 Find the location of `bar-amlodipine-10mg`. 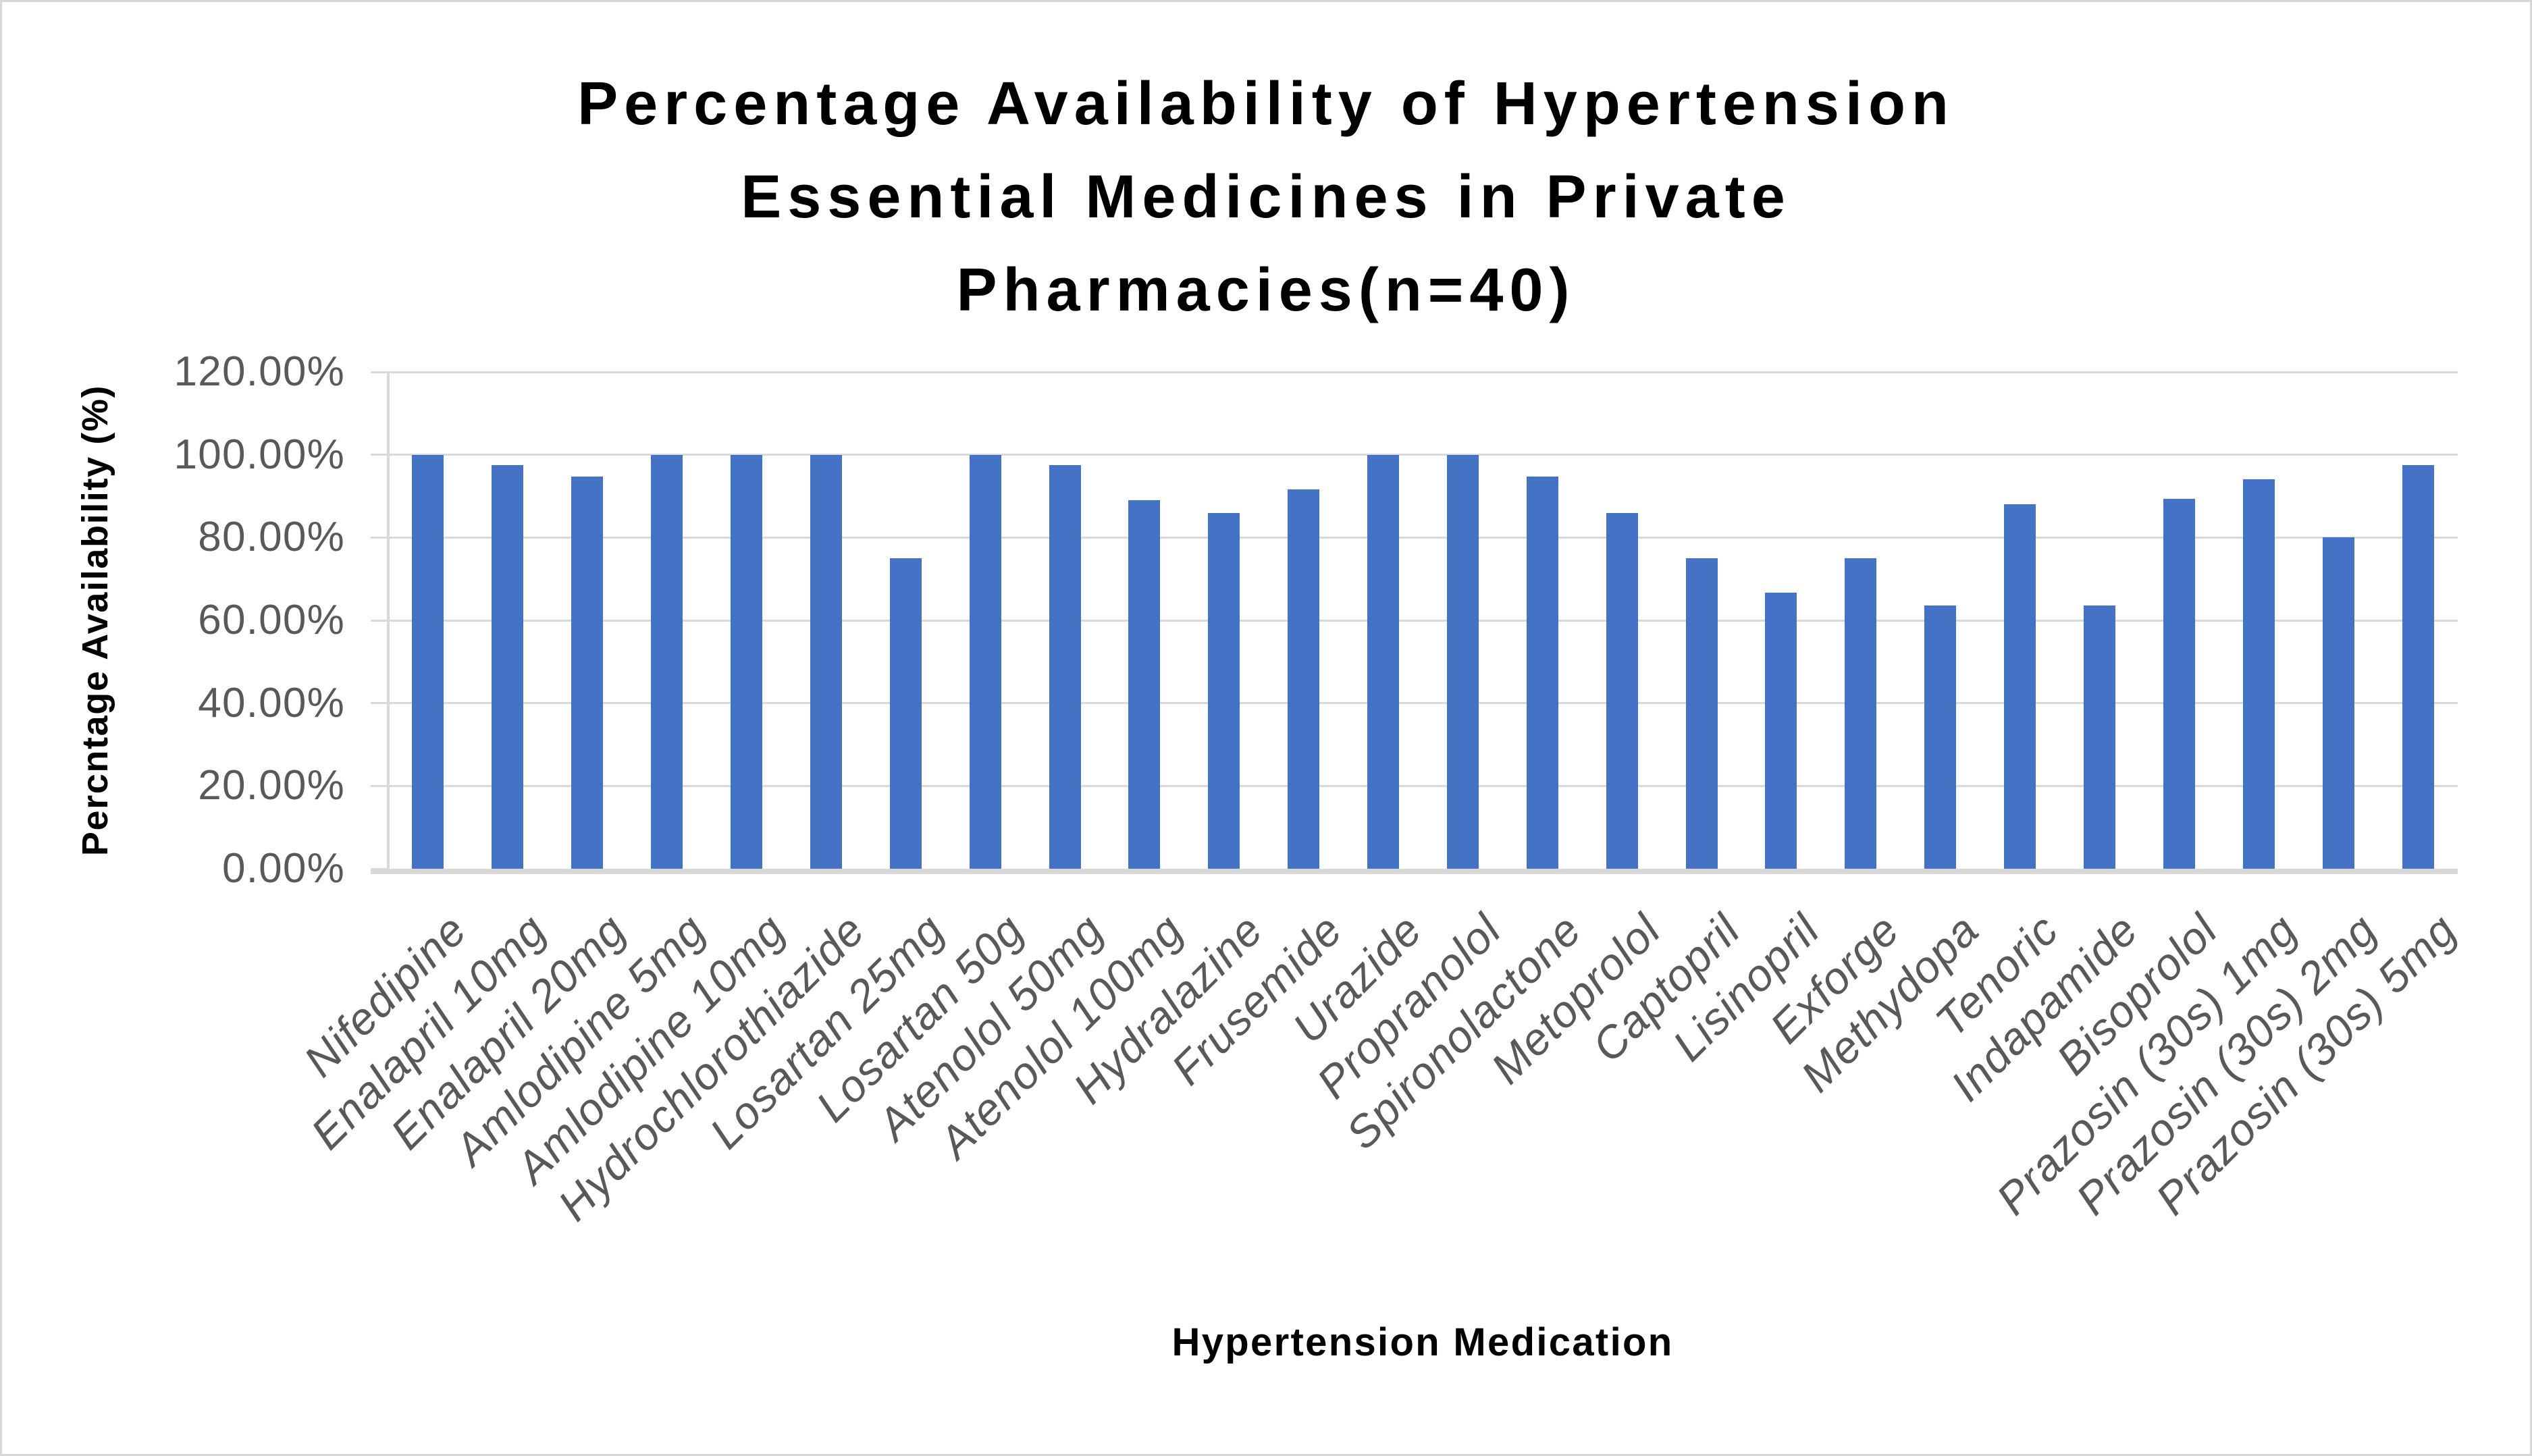

bar-amlodipine-10mg is located at coordinates (746, 661).